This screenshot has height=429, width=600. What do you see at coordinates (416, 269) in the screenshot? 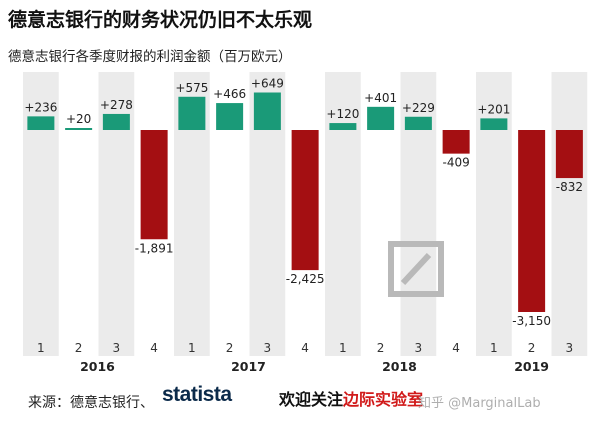
I see `deutsche-bank-logo` at bounding box center [416, 269].